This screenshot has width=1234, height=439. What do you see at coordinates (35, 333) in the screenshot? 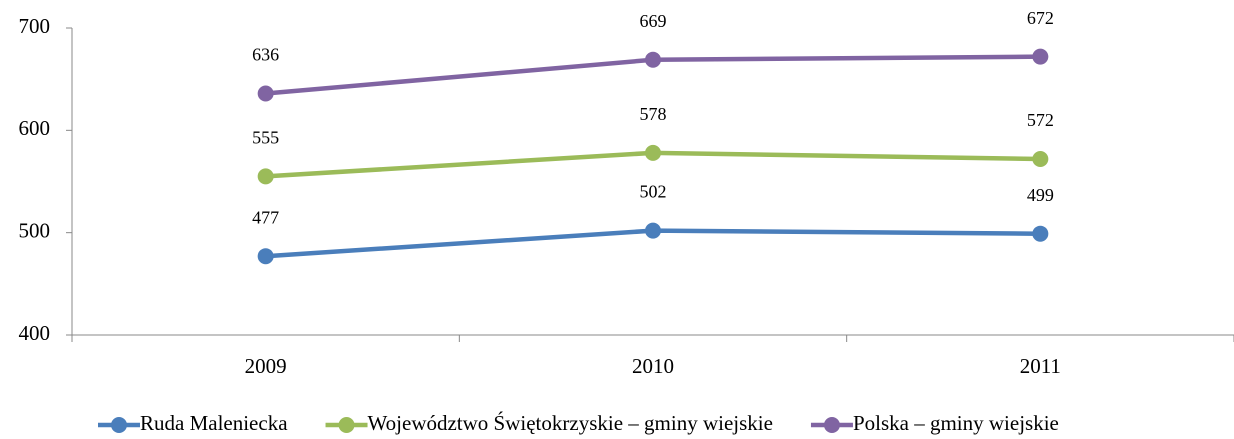
I see `y-tick-label: 400` at bounding box center [35, 333].